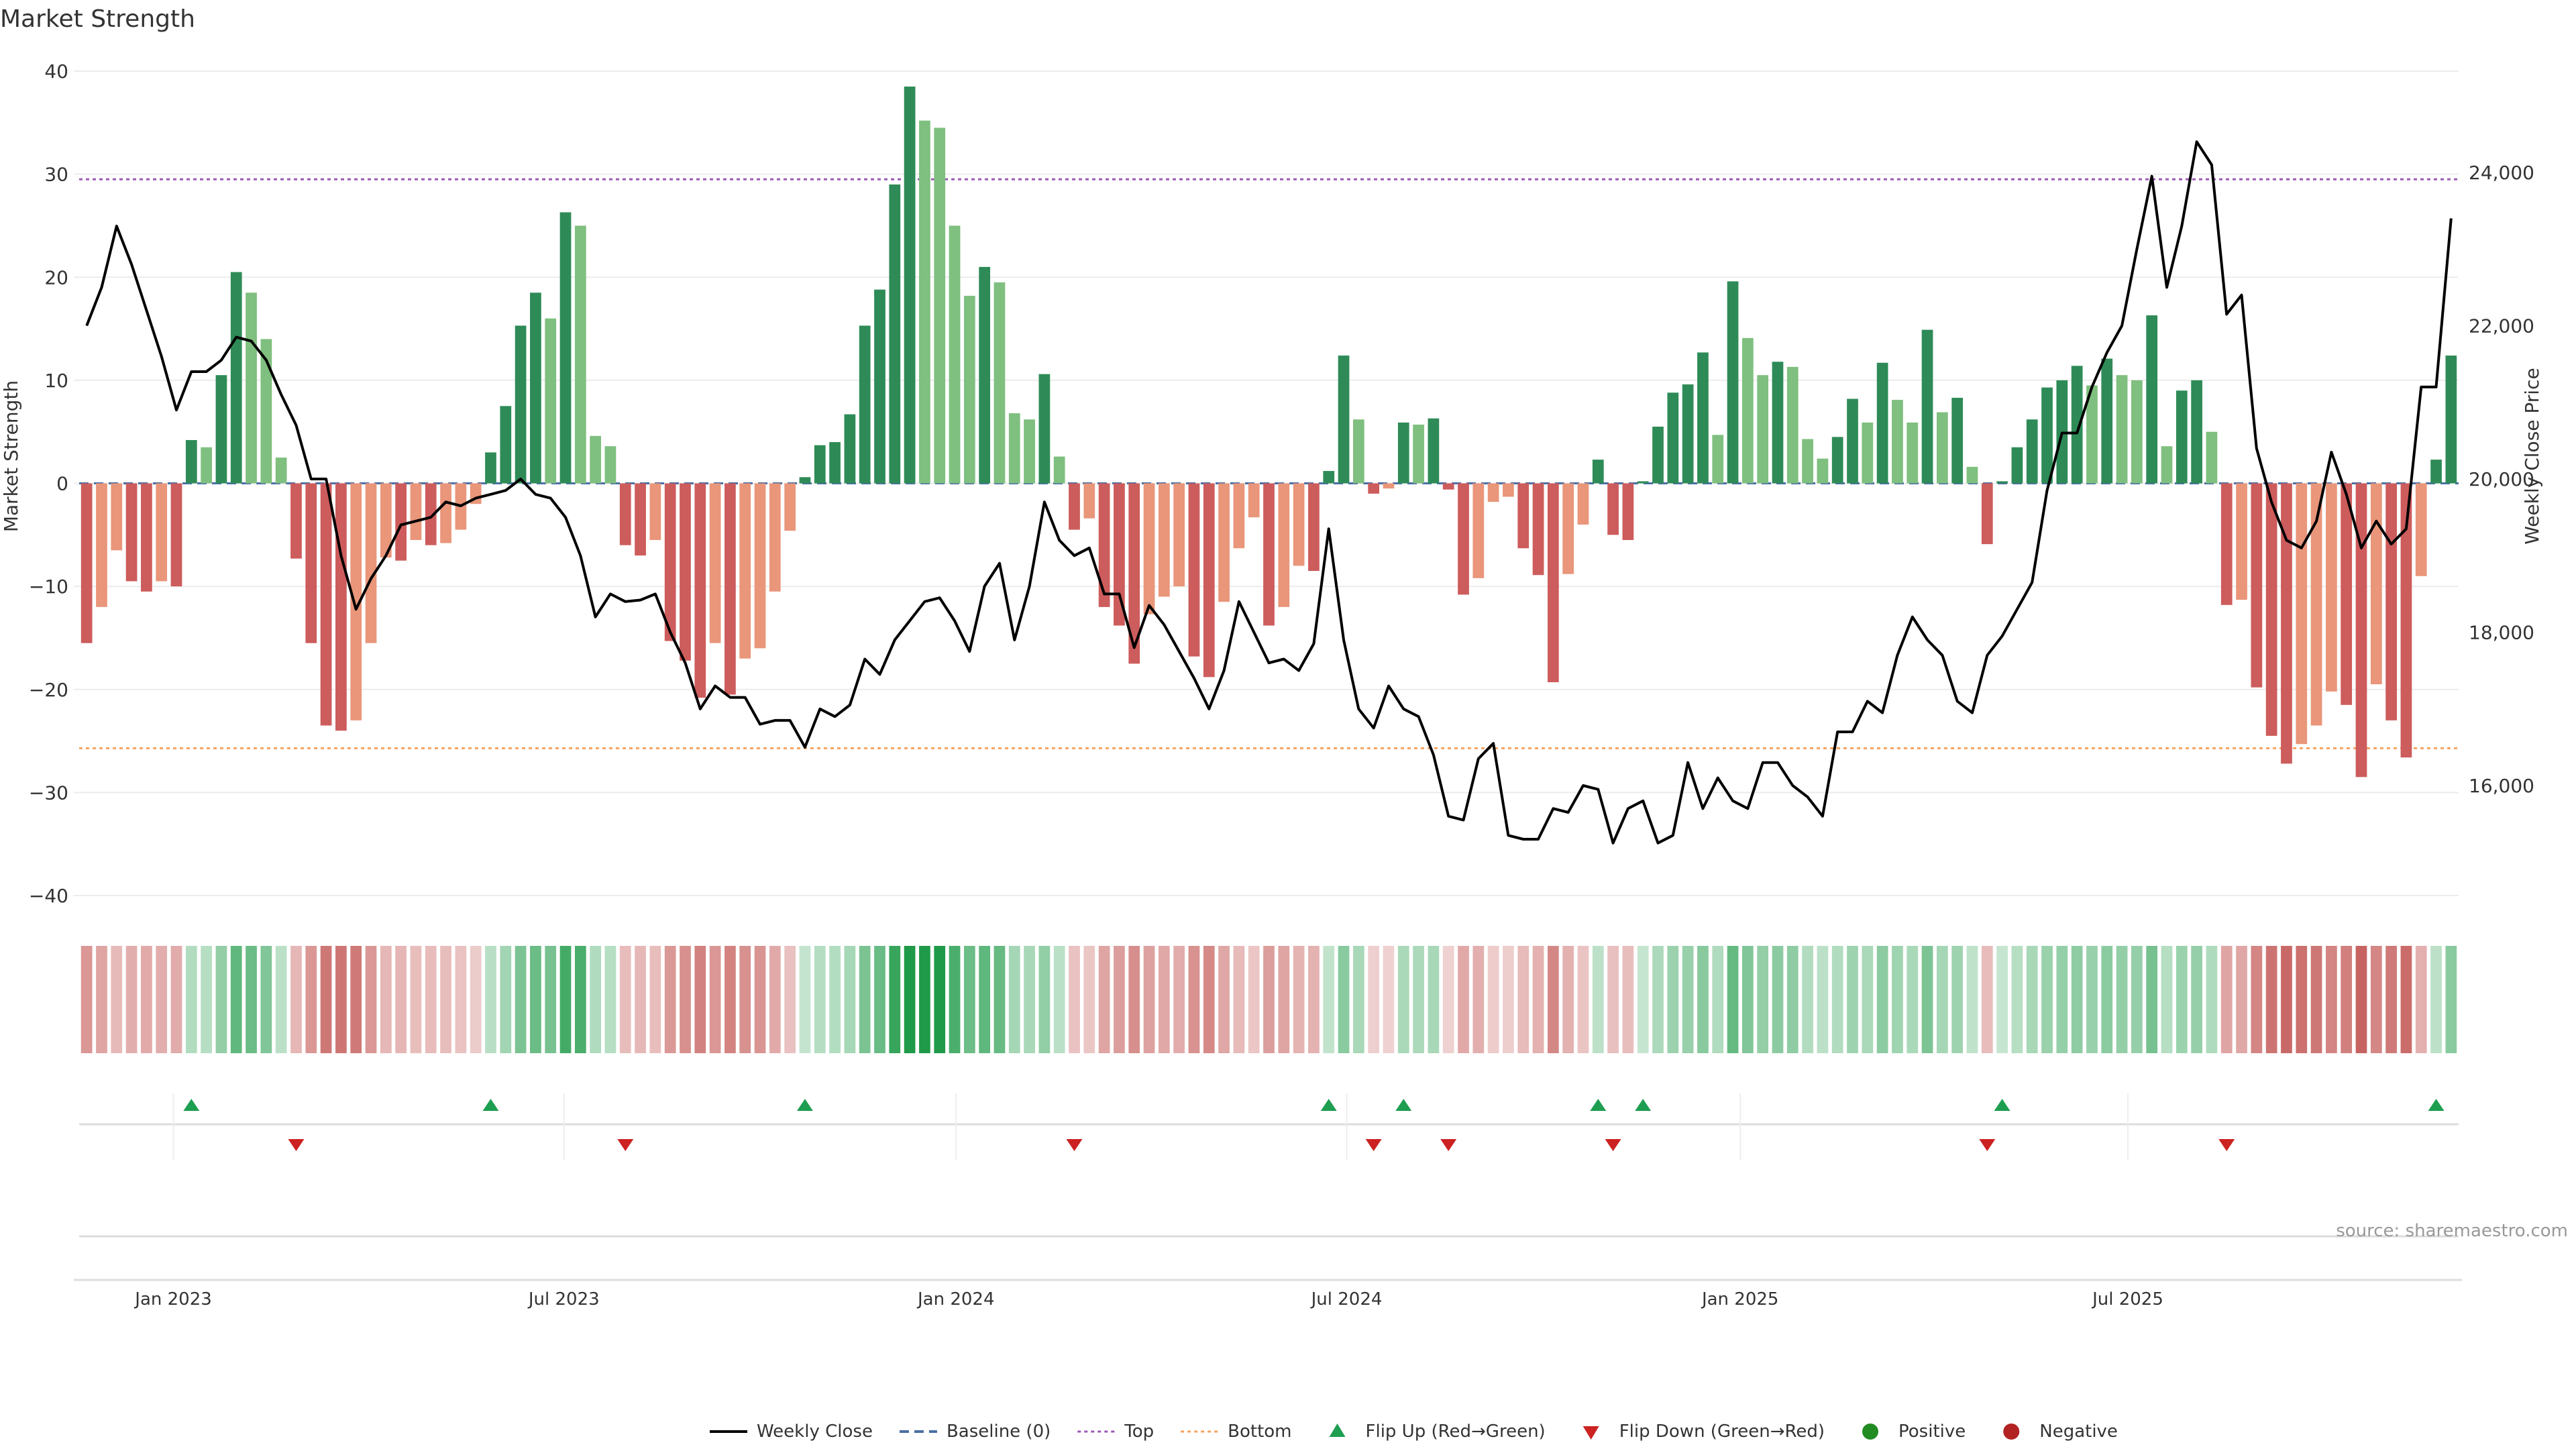 The width and height of the screenshot is (2576, 1449). What do you see at coordinates (490, 1105) in the screenshot?
I see `flip-up-marker` at bounding box center [490, 1105].